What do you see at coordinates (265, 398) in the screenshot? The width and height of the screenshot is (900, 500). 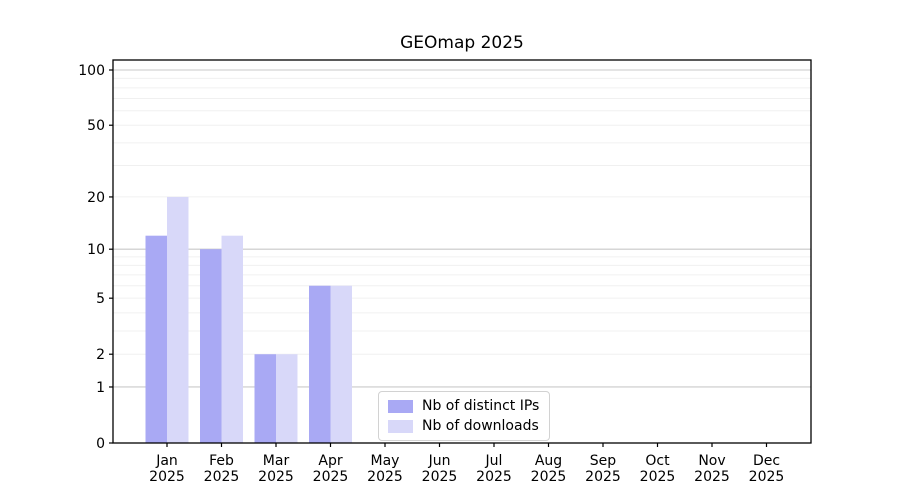 I see `bar-distinct-ips-mar` at bounding box center [265, 398].